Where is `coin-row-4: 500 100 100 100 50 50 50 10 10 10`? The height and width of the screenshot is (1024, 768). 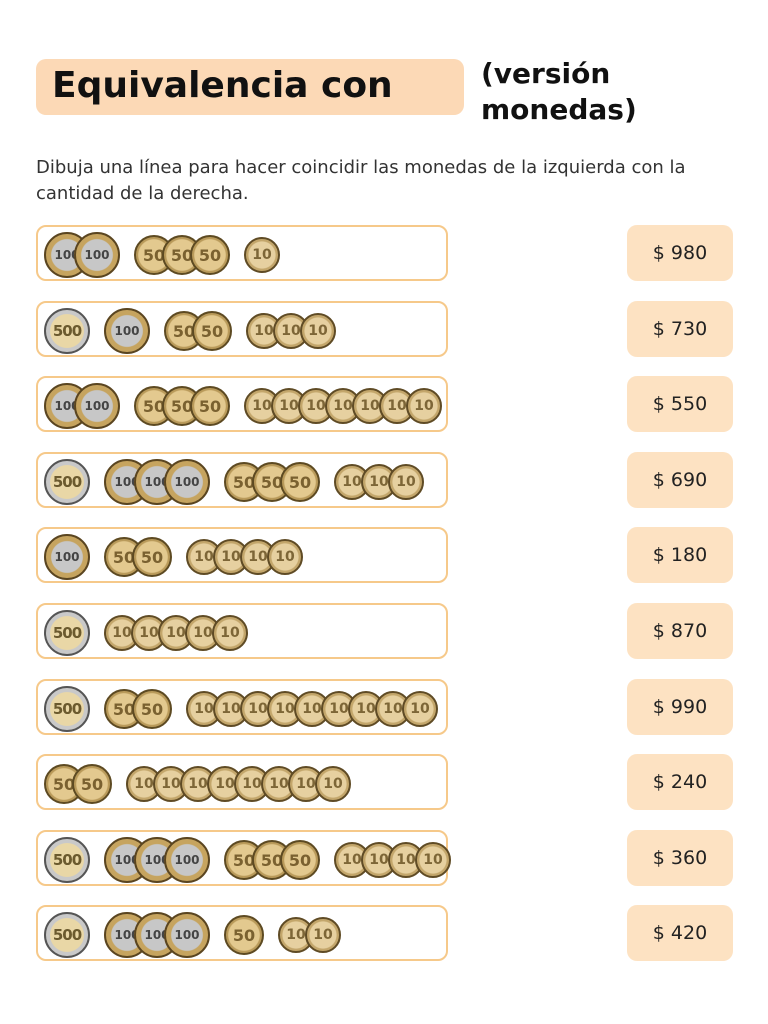 coin-row-4: 500 100 100 100 50 50 50 10 10 10 is located at coordinates (242, 480).